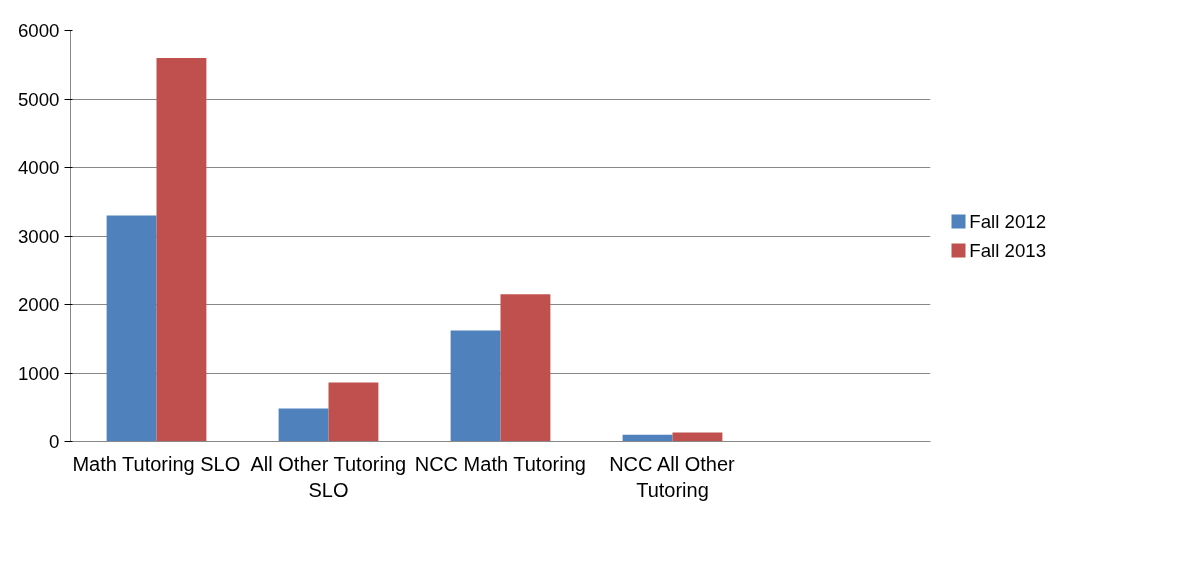 This screenshot has width=1195, height=567. I want to click on y-tick-label: 4000, so click(39, 167).